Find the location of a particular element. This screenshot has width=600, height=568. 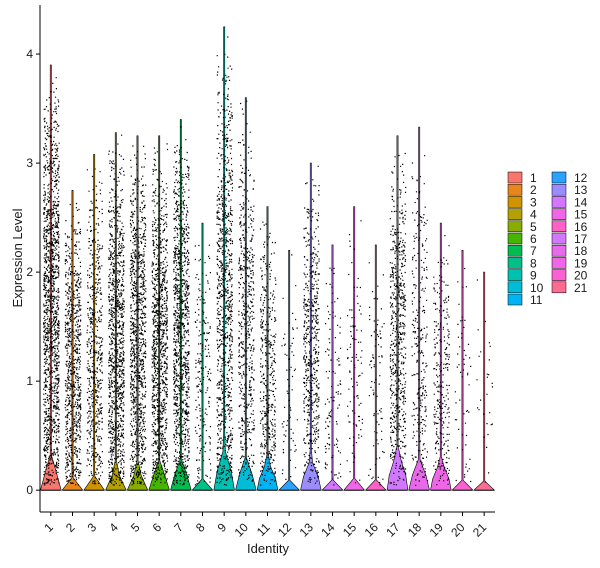

legend-label-15: 15 is located at coordinates (581, 215).